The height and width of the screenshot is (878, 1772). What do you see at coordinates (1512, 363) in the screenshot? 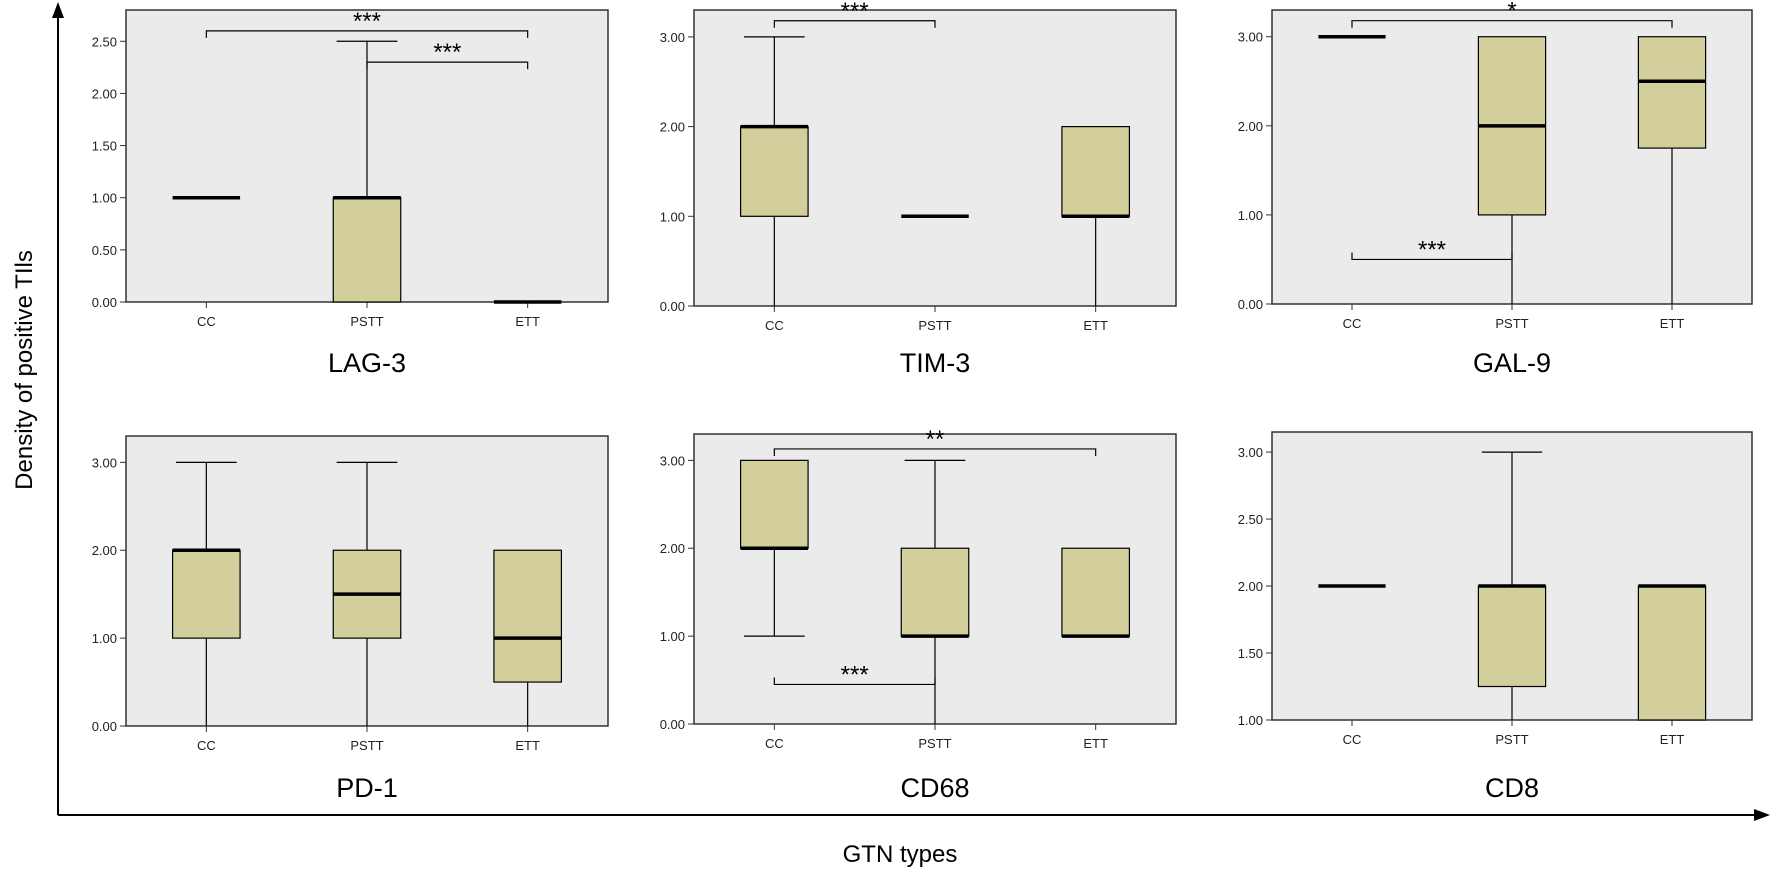
I see `panel-title: GAL-9` at bounding box center [1512, 363].